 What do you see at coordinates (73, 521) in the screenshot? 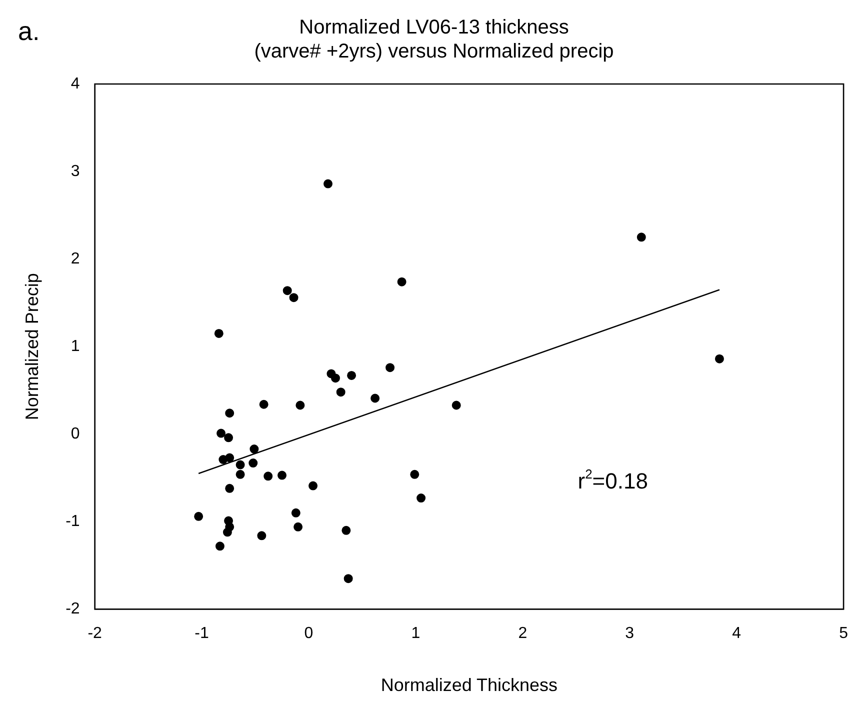
I see `y-tick-label: -1` at bounding box center [73, 521].